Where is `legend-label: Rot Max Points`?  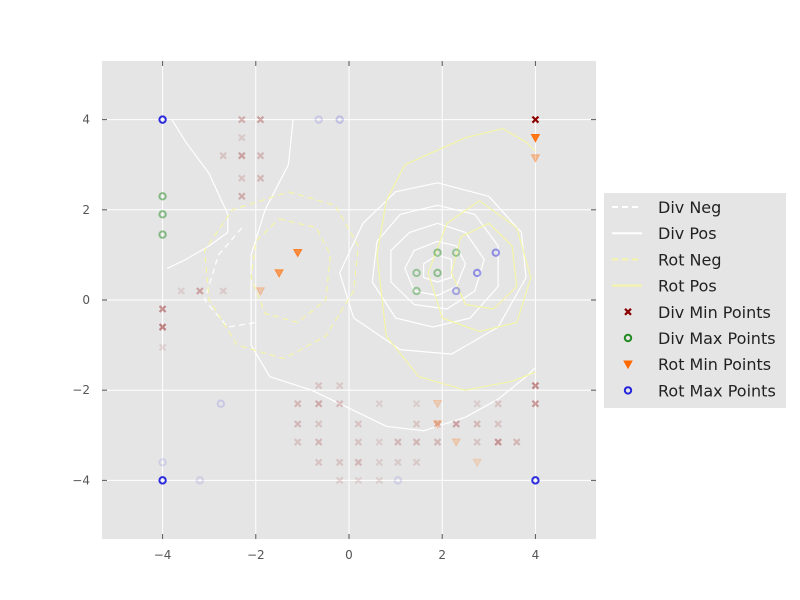
legend-label: Rot Max Points is located at coordinates (717, 390).